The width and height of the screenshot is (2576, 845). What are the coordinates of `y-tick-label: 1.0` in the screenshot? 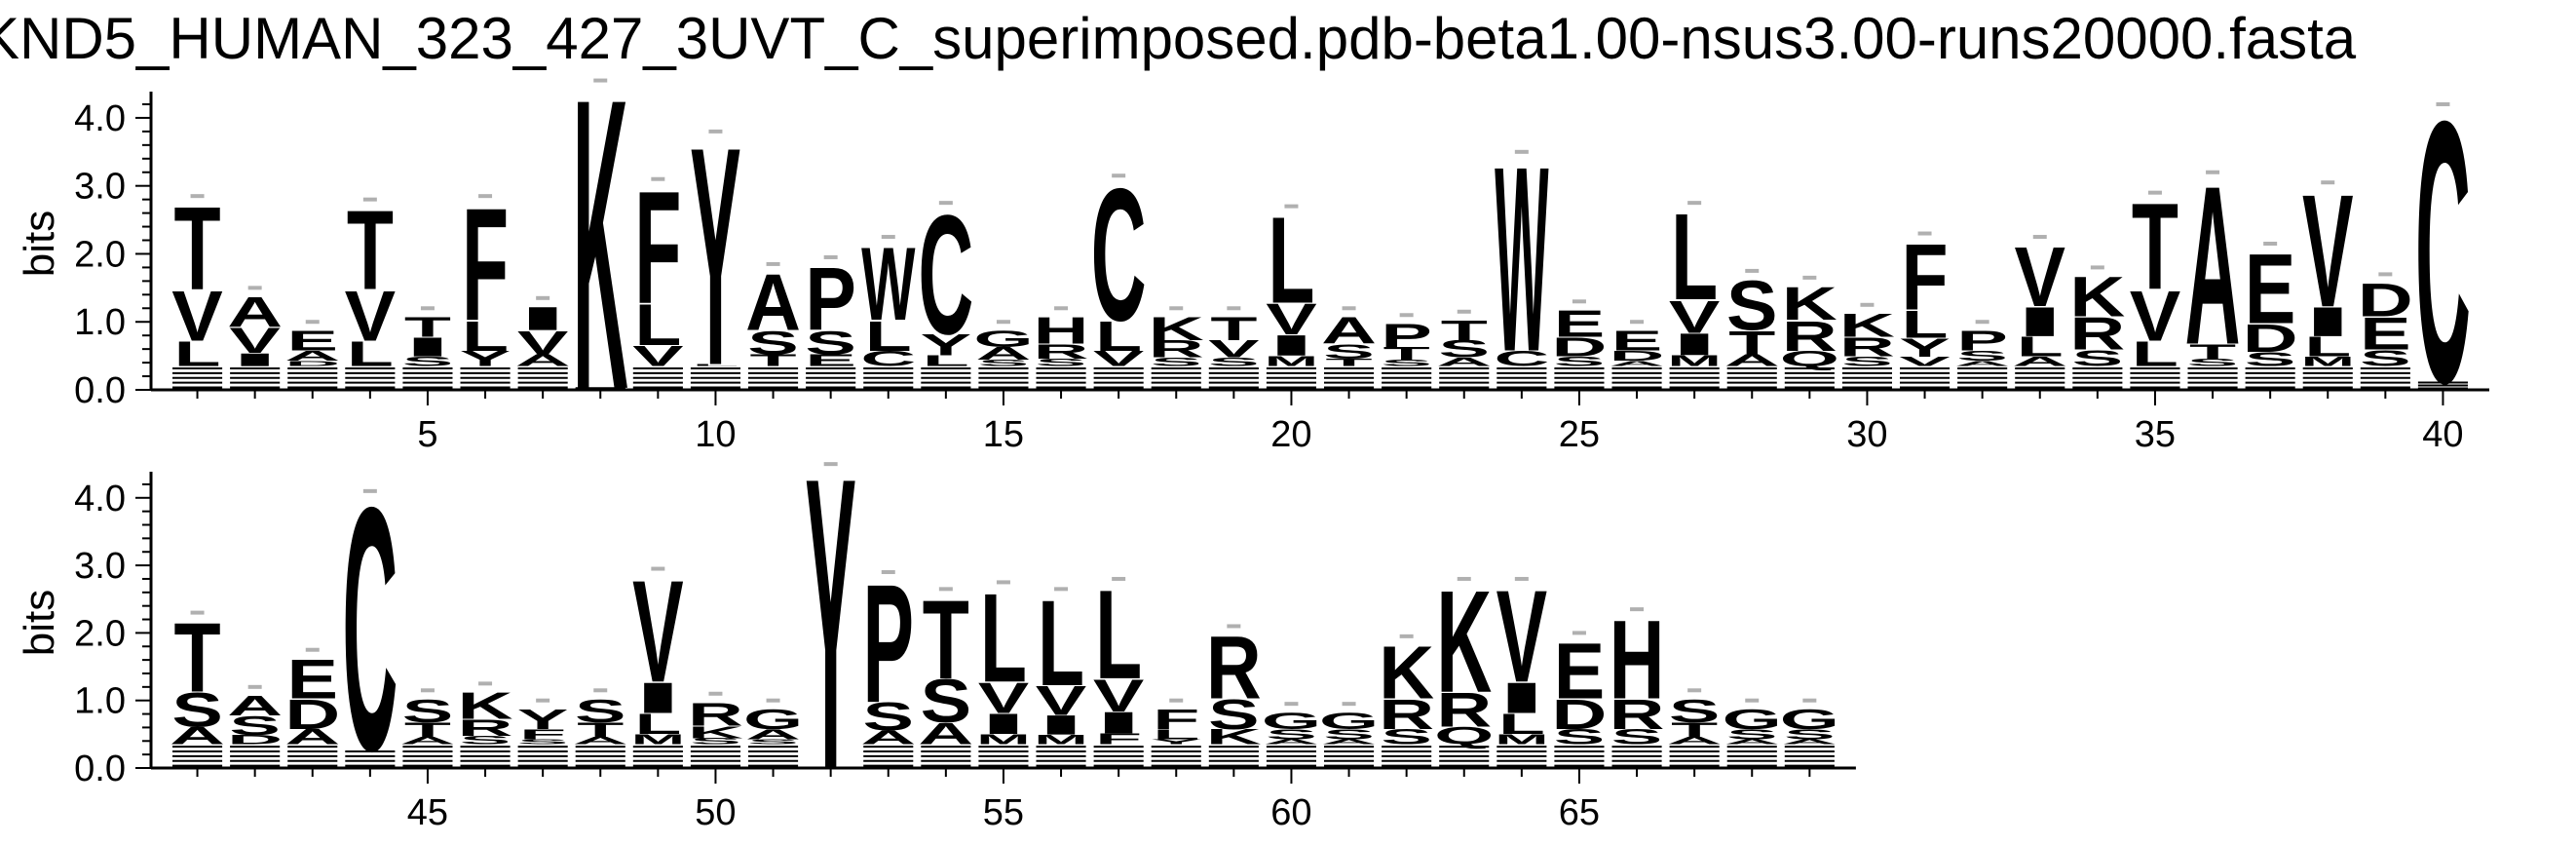 It's located at (100, 701).